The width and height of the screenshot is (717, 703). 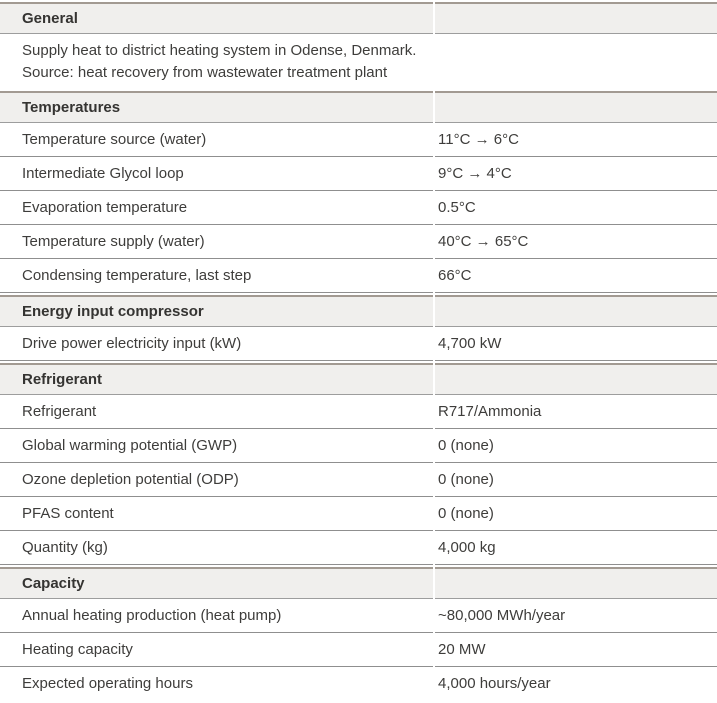 I want to click on table-row: Evaporation temperature 0.5°C, so click(x=358, y=208).